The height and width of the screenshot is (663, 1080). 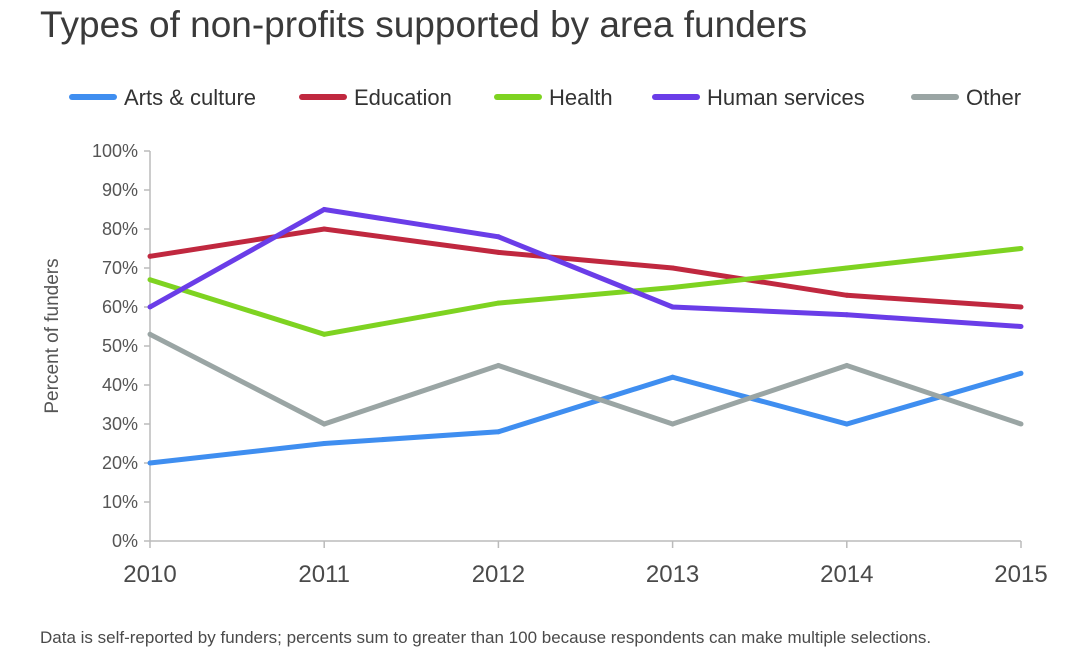 What do you see at coordinates (120, 385) in the screenshot?
I see `y-tick-label: 40%` at bounding box center [120, 385].